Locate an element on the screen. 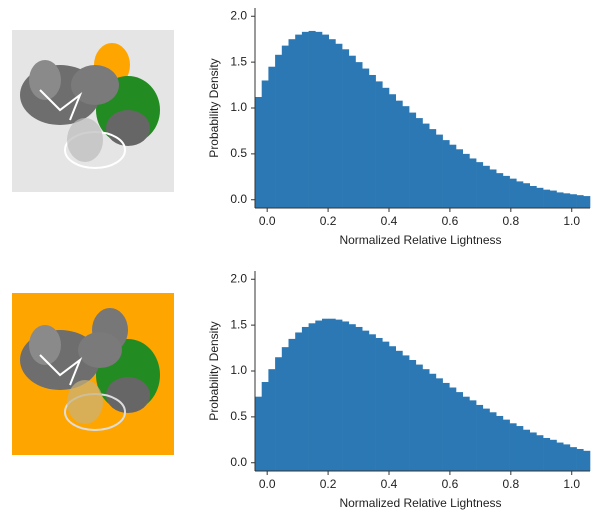 The width and height of the screenshot is (593, 513). flower-illustration is located at coordinates (90, 106).